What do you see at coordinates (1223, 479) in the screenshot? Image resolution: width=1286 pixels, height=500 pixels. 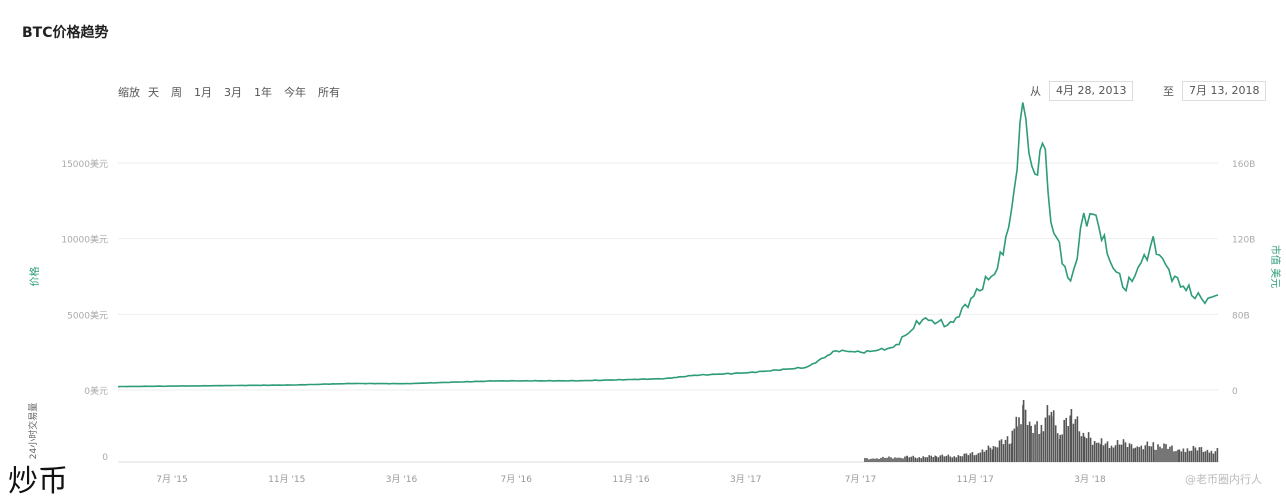 I see `credit-text: @老币圈内行人` at bounding box center [1223, 479].